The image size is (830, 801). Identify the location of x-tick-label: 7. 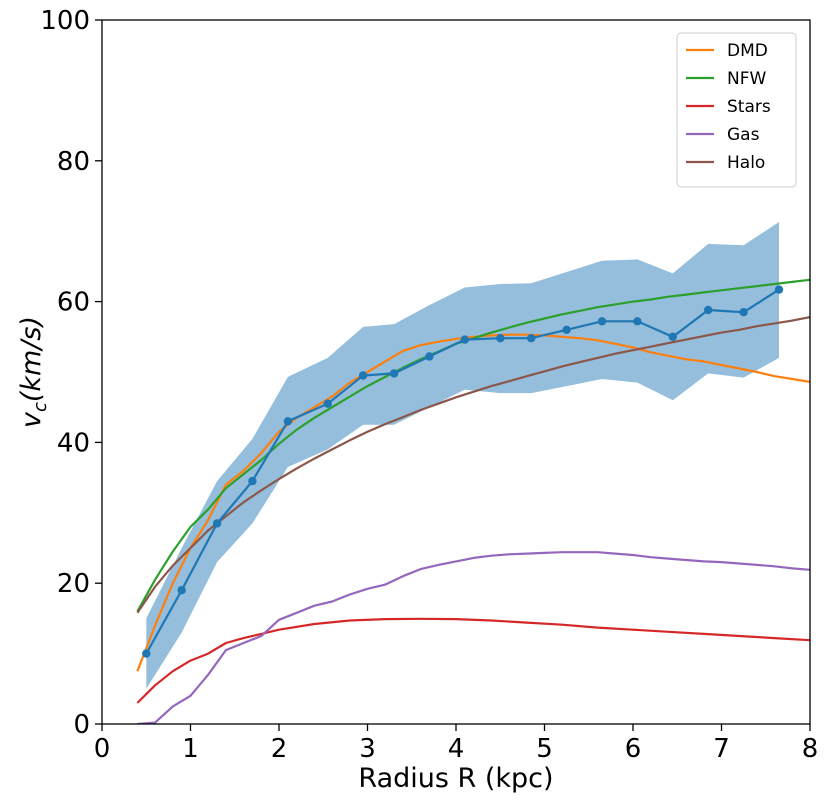
(721, 749).